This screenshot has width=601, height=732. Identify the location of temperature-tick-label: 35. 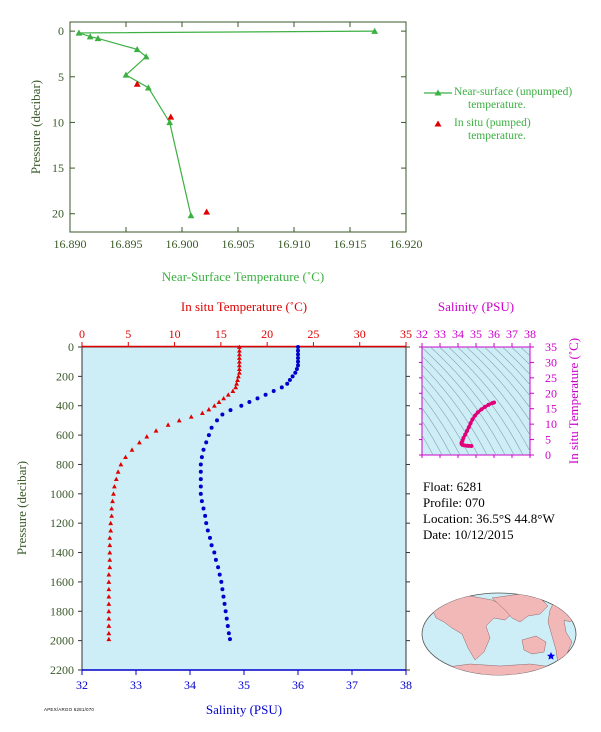
(406, 334).